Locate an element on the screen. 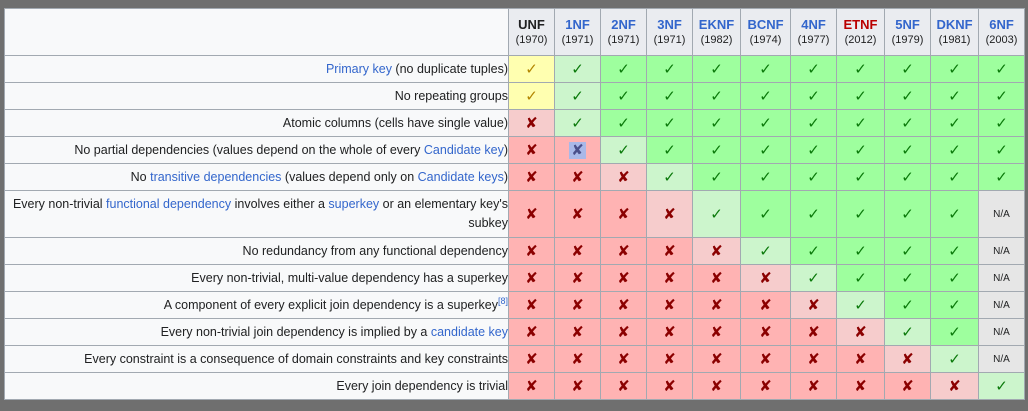 The image size is (1028, 411). requirement-label: Atomic columns (cells have single value) is located at coordinates (256, 123).